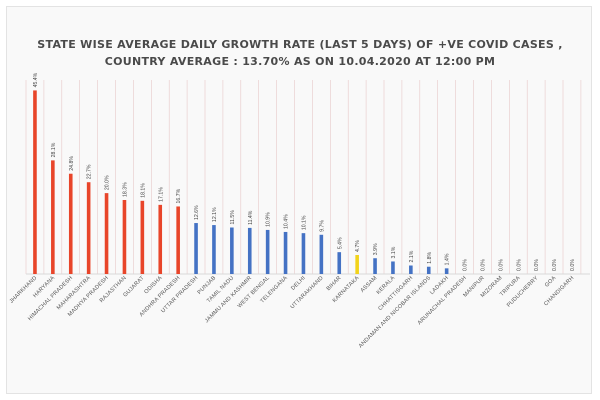  I want to click on value-label: 4.7%, so click(358, 246).